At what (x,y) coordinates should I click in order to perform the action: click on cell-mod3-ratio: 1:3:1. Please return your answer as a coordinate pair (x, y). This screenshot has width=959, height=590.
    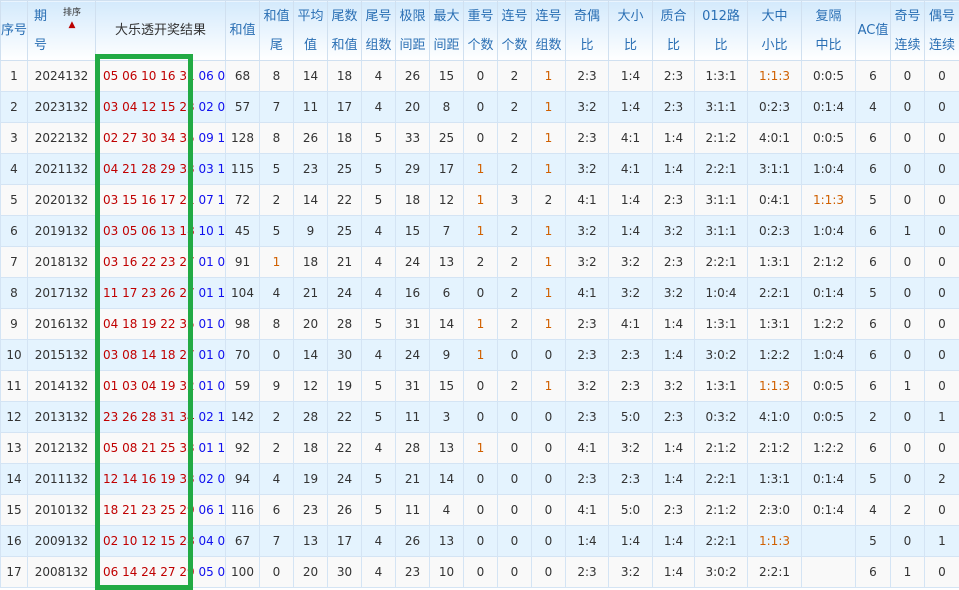
    Looking at the image, I should click on (721, 76).